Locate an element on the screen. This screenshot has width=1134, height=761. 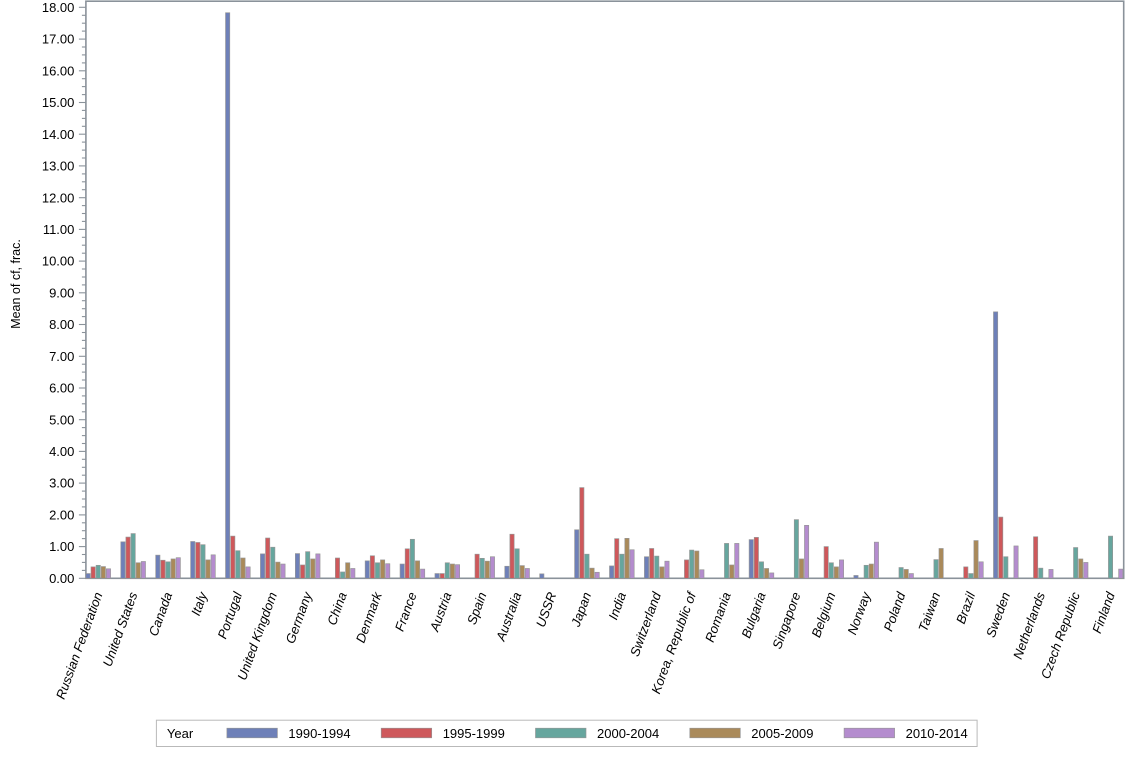
svg-text: 1.00 is located at coordinates (61, 546).